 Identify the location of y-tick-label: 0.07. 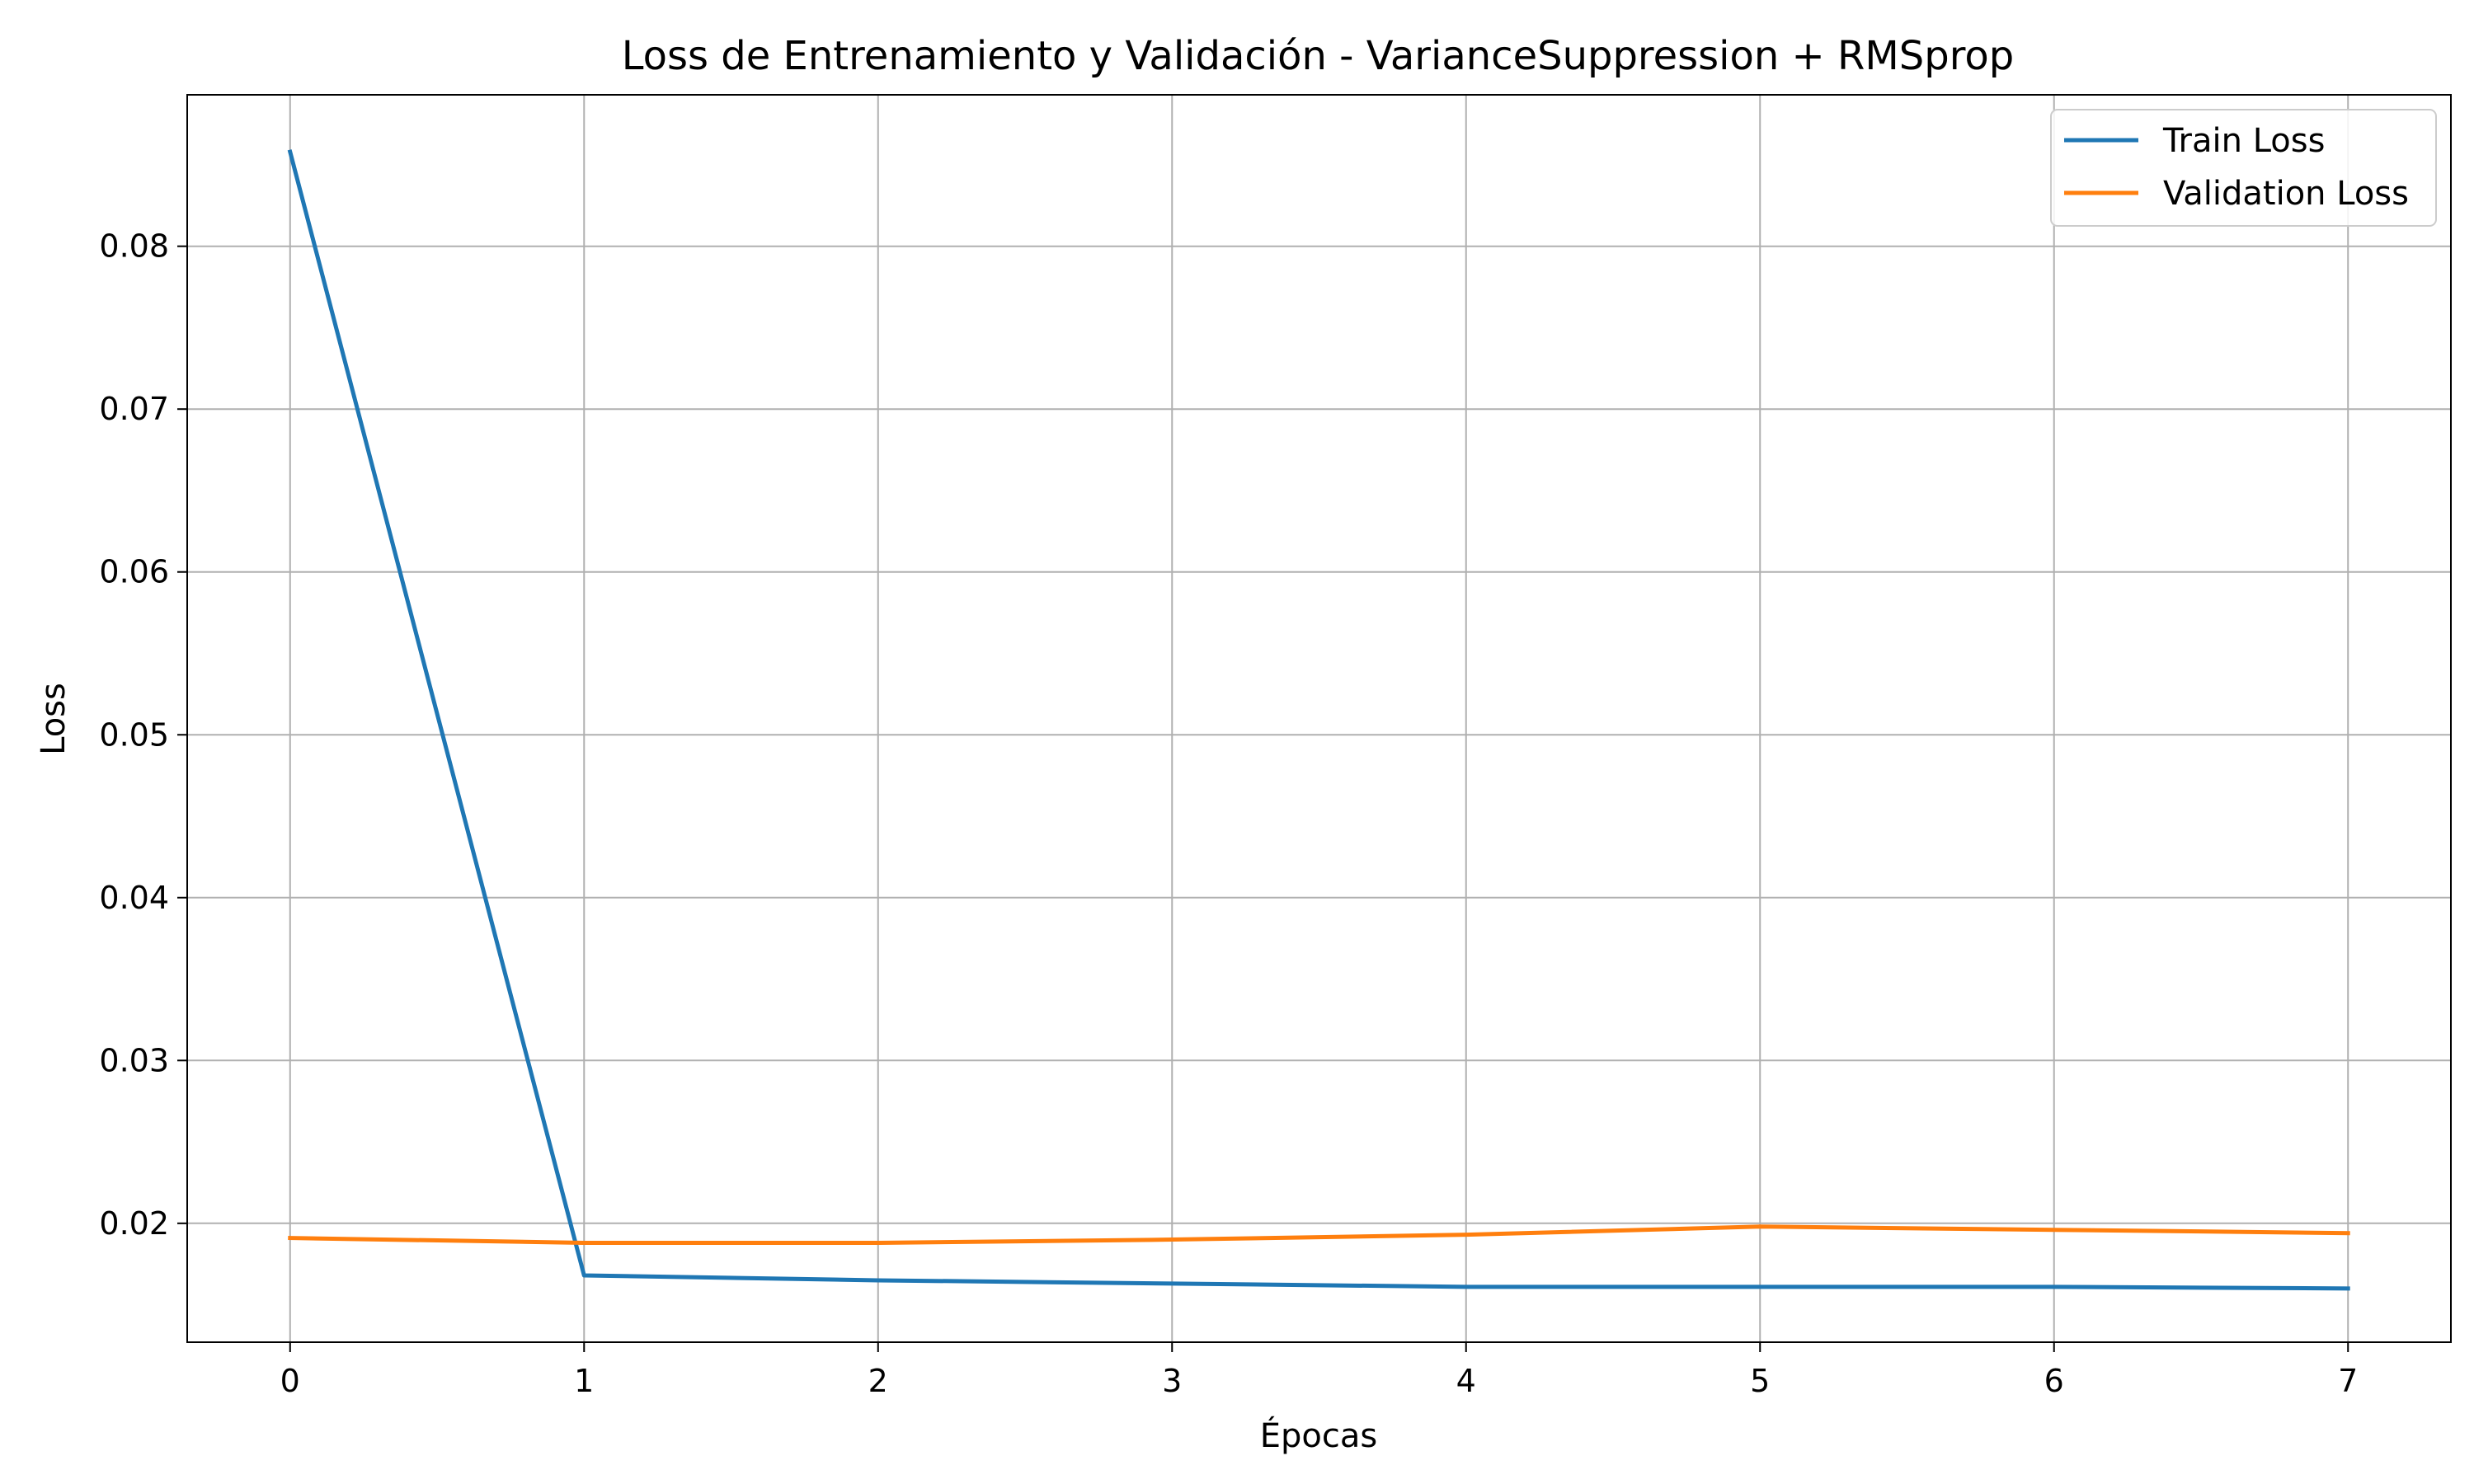
(134, 409).